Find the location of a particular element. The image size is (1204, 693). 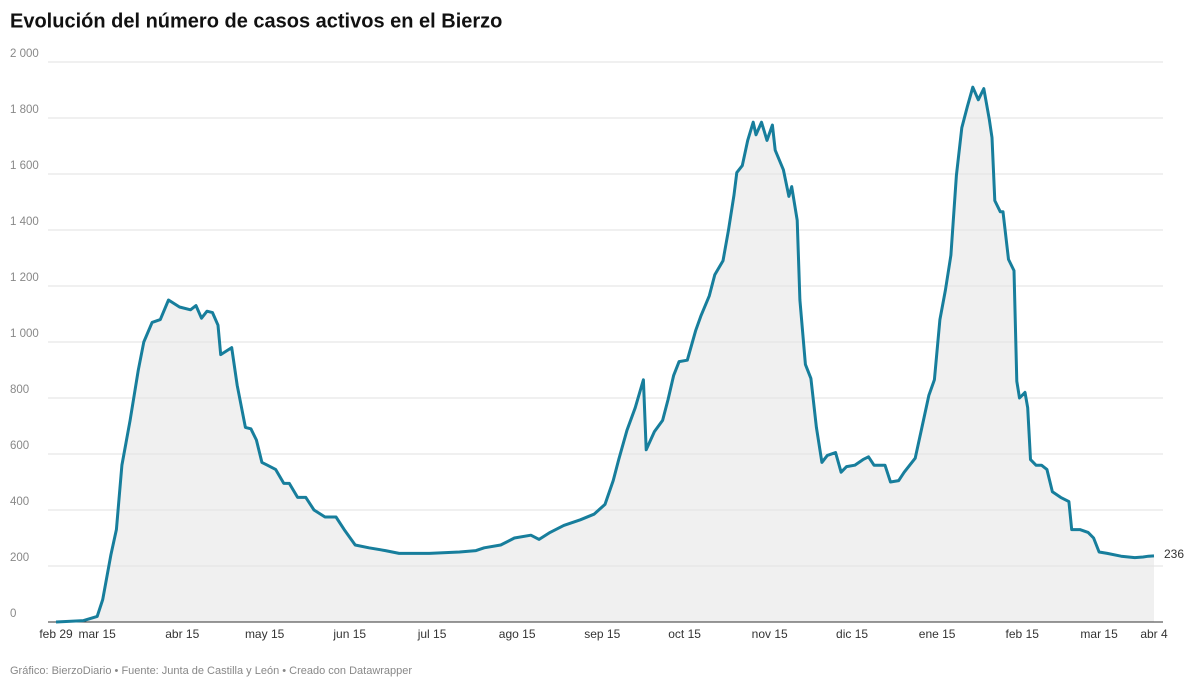

x-tick-label: jun 15 is located at coordinates (349, 634).